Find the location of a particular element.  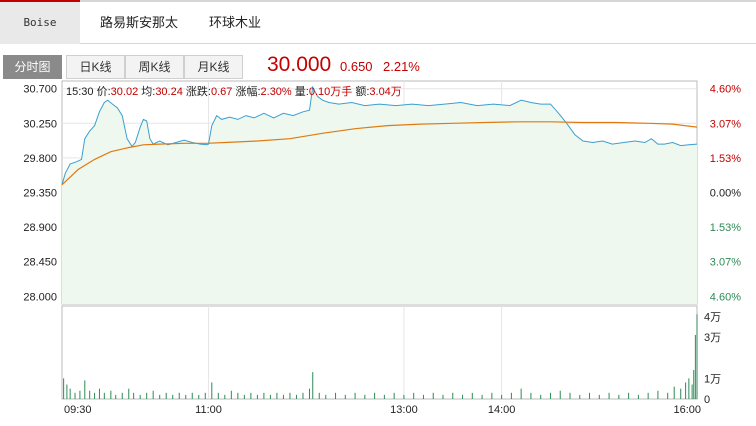

price-change-percent: 2.21% is located at coordinates (401, 66).